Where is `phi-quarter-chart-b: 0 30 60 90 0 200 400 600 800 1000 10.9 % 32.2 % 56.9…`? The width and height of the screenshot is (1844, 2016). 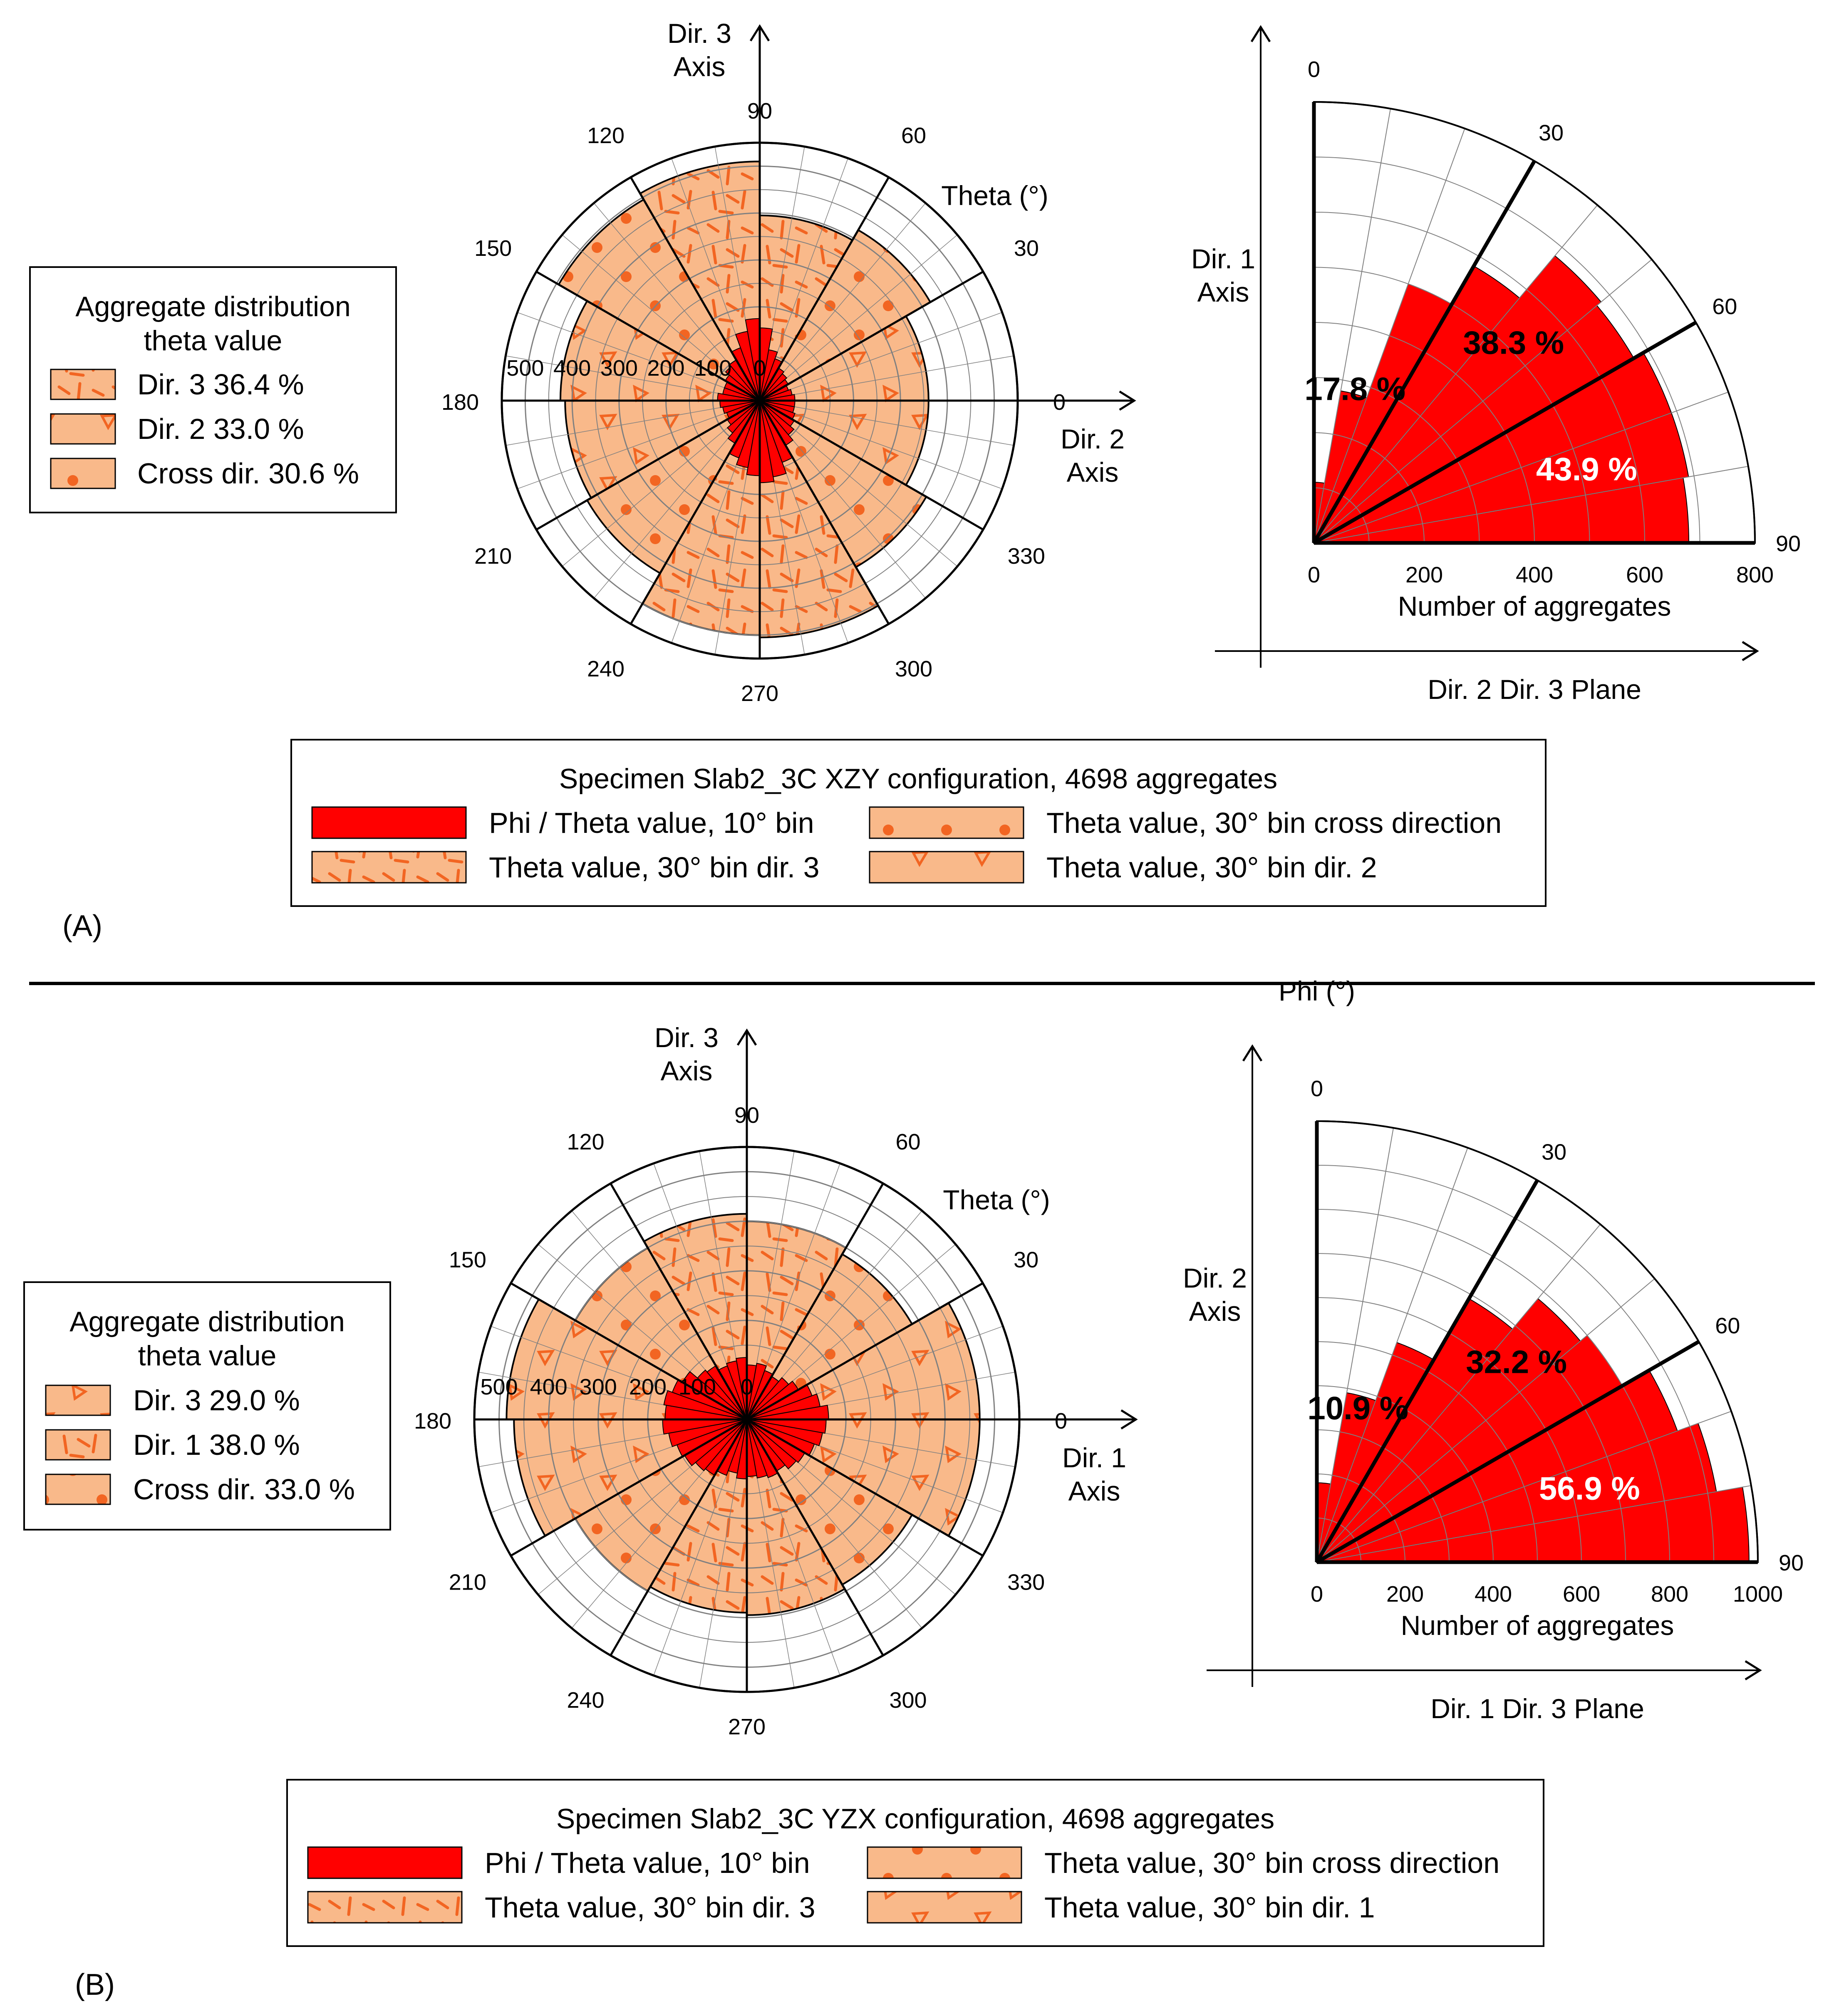 phi-quarter-chart-b: 0 30 60 90 0 200 400 600 800 1000 10.9 % 32.2 % 56.9… is located at coordinates (1555, 1341).